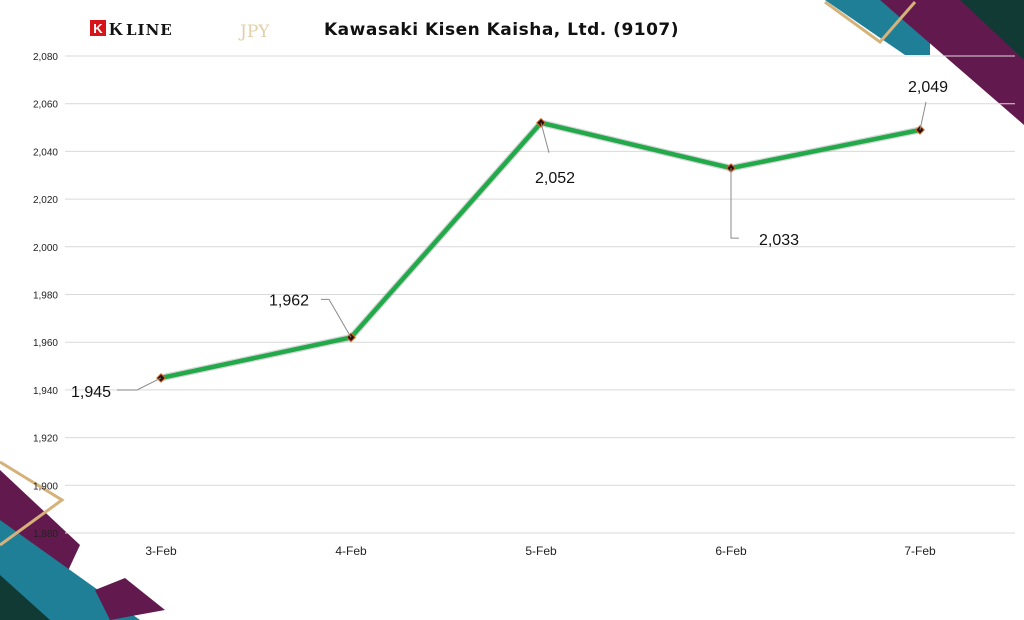 This screenshot has width=1024, height=620. I want to click on x-tick-label: 3-Feb, so click(161, 551).